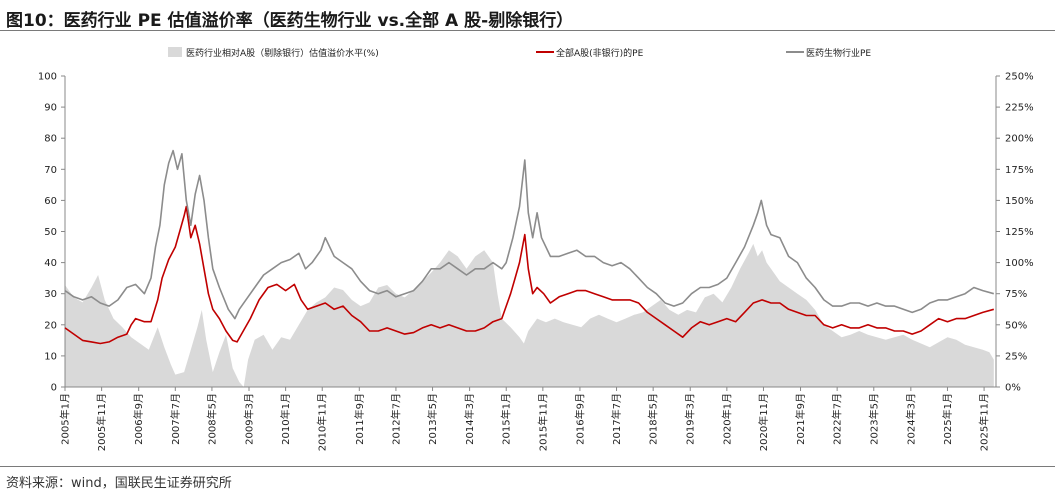 Image resolution: width=1055 pixels, height=494 pixels. I want to click on x-tick-label: 2023年5月, so click(873, 419).